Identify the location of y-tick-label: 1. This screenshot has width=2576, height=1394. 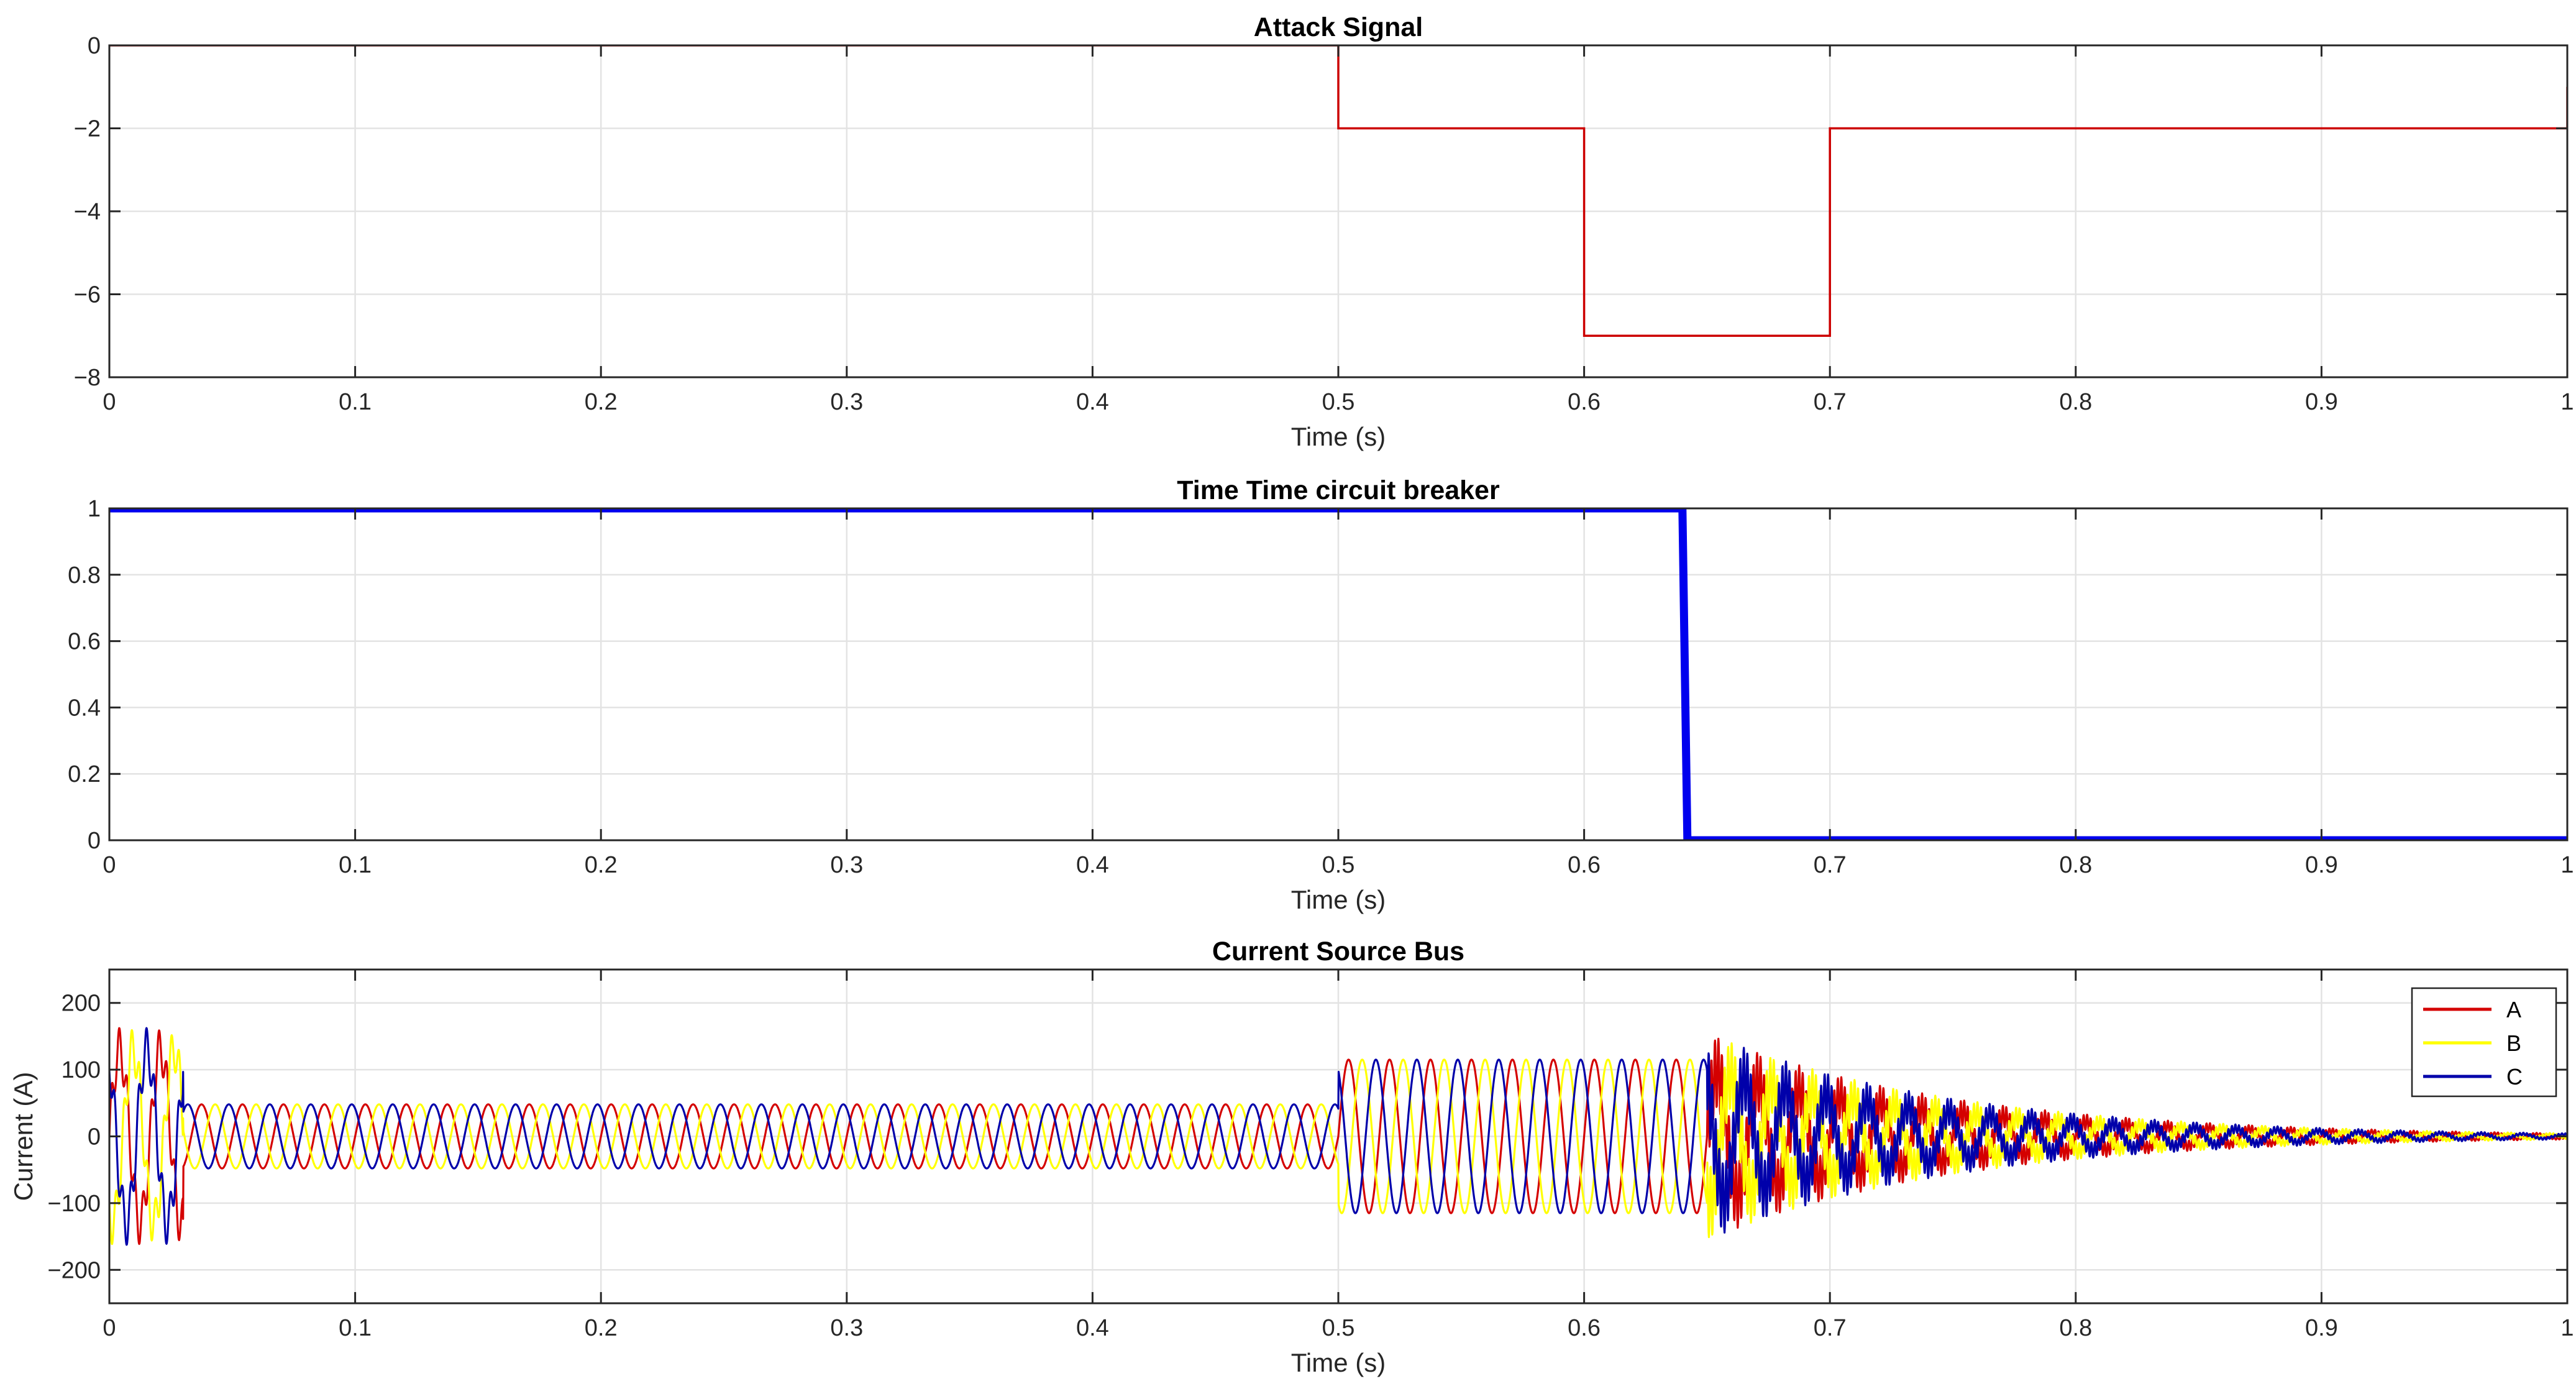
(94, 509).